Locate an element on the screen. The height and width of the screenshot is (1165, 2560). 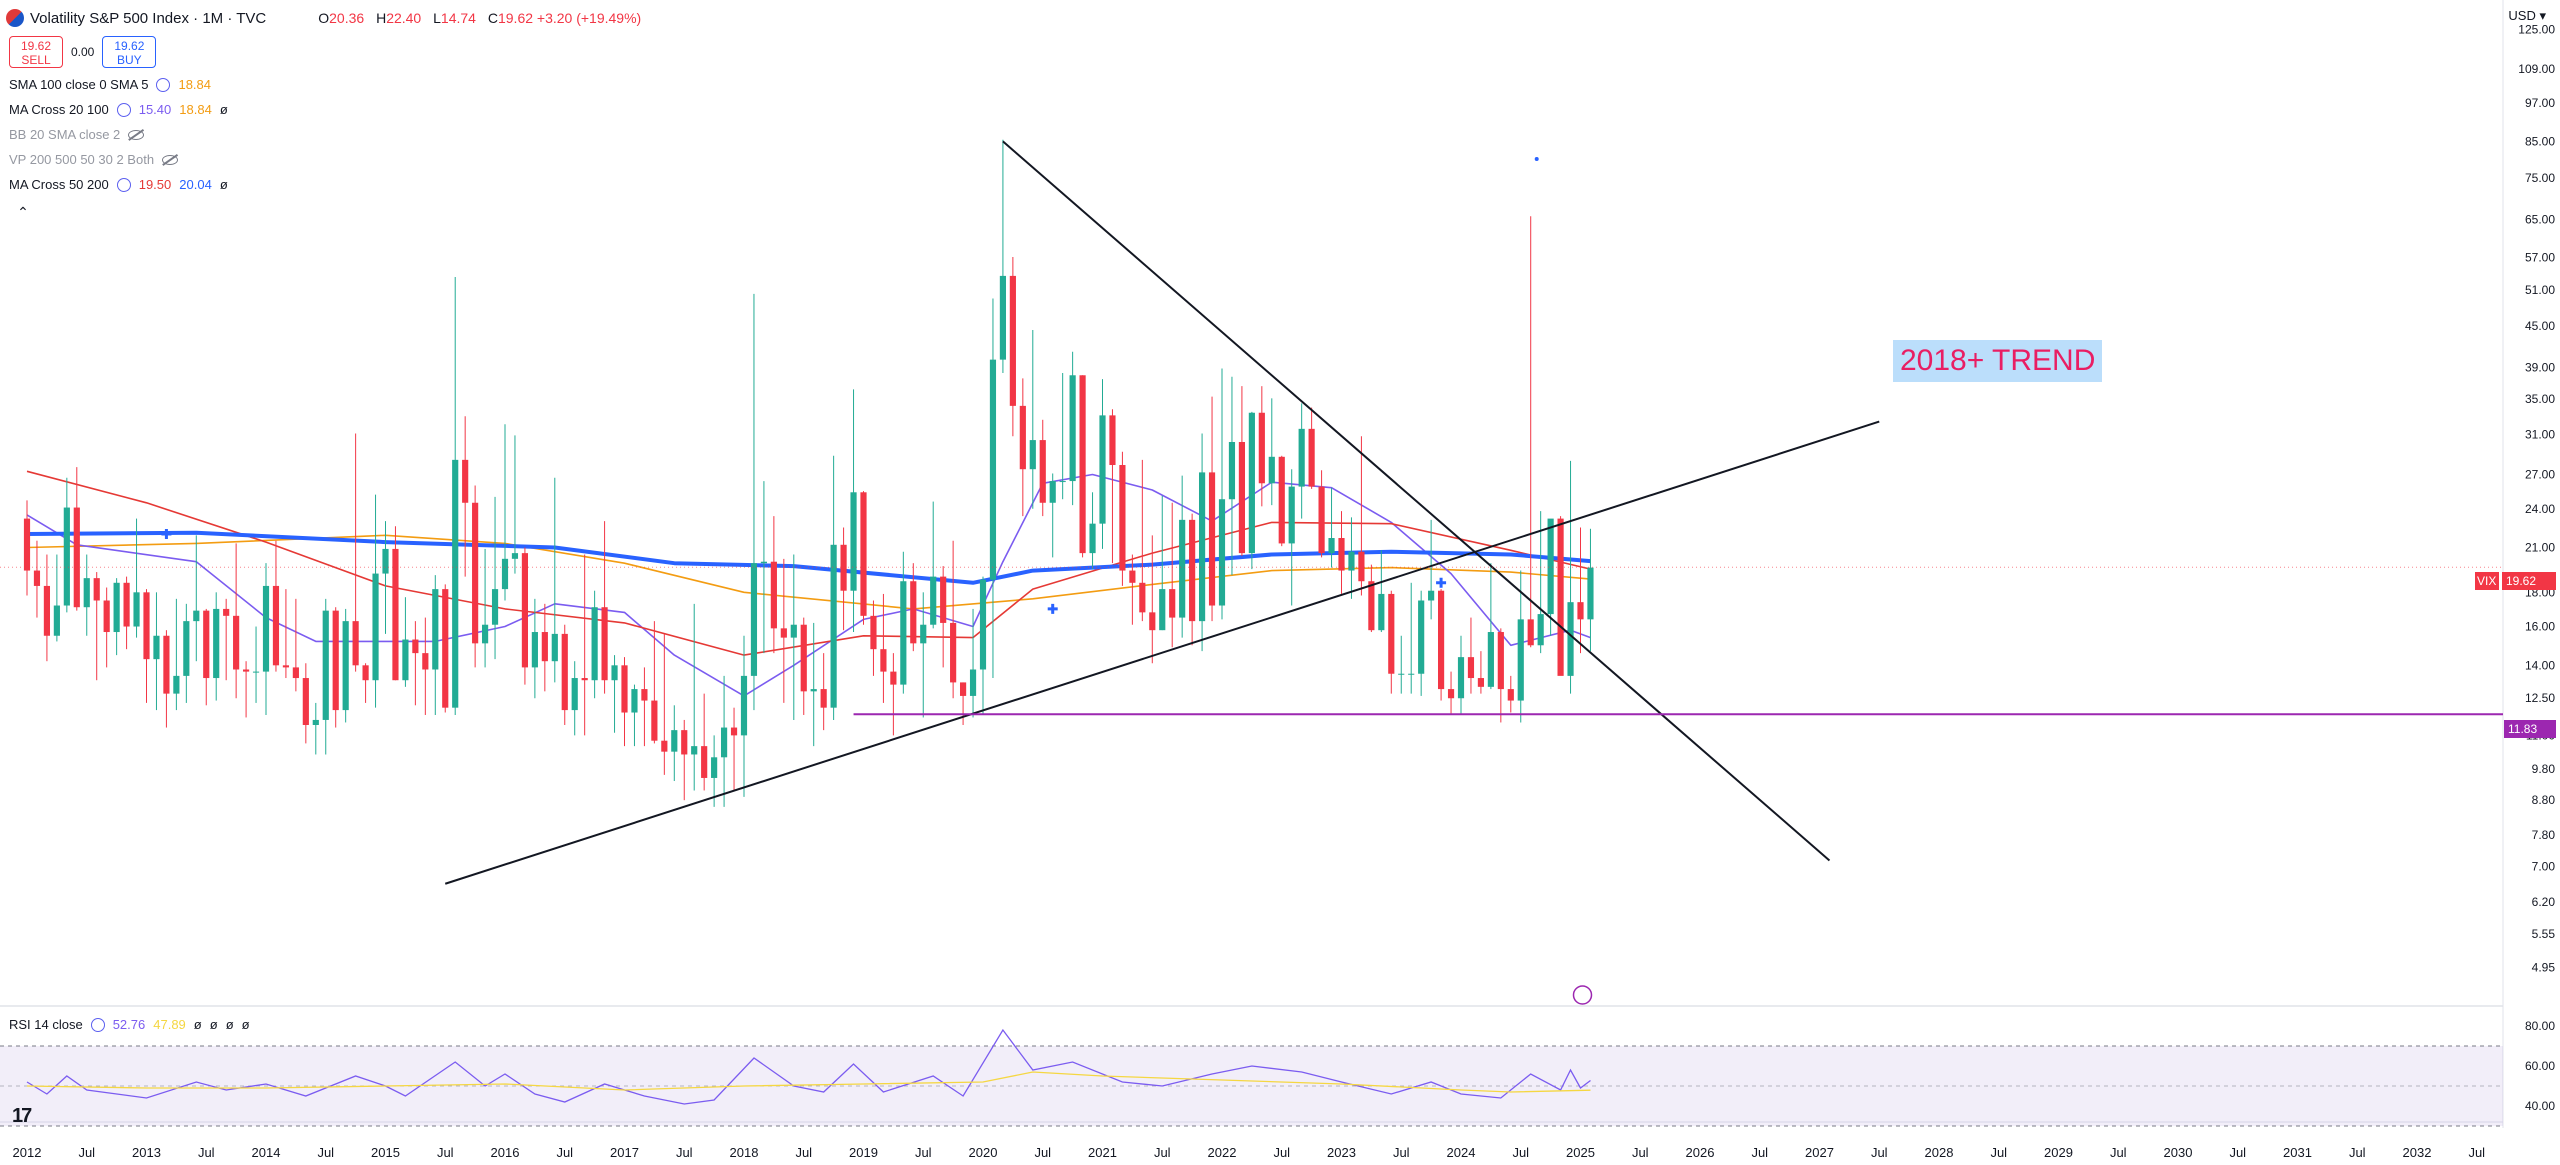
legend-ma-cross-50-200: MA Cross 50 200 19.50 20.04 ø is located at coordinates (118, 184).